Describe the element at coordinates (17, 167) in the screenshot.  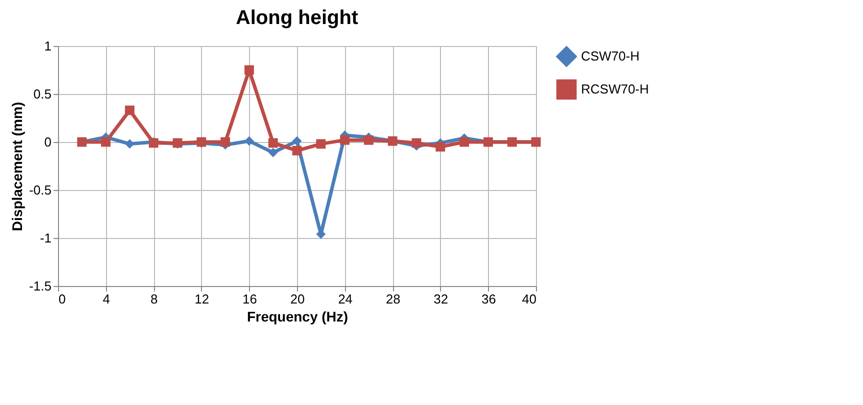
I see `y-axis-title: Displacement (mm)` at that location.